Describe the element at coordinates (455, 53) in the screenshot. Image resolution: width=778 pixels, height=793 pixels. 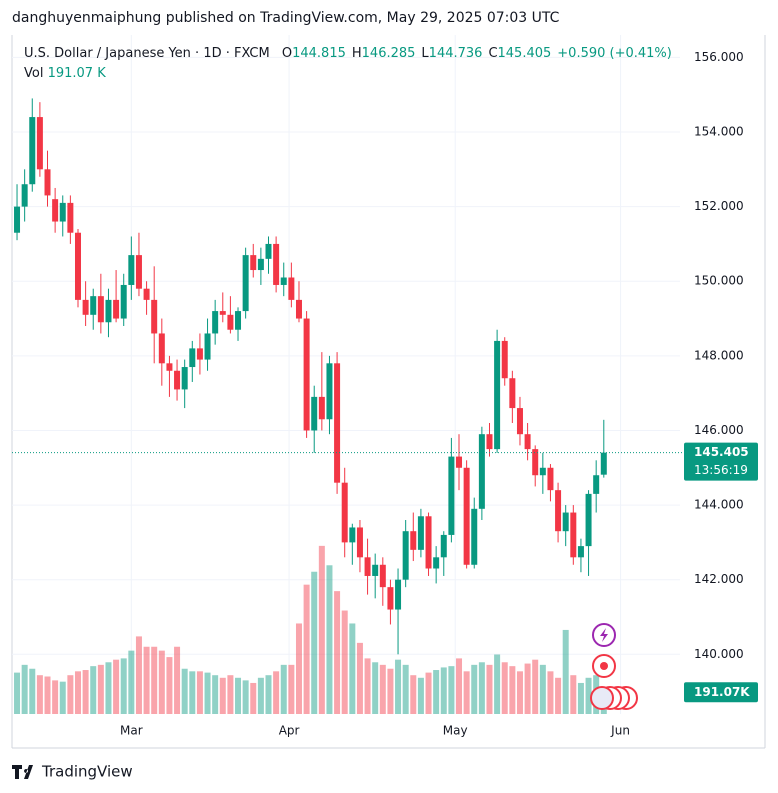
I see `ohlc-value: 144.736` at that location.